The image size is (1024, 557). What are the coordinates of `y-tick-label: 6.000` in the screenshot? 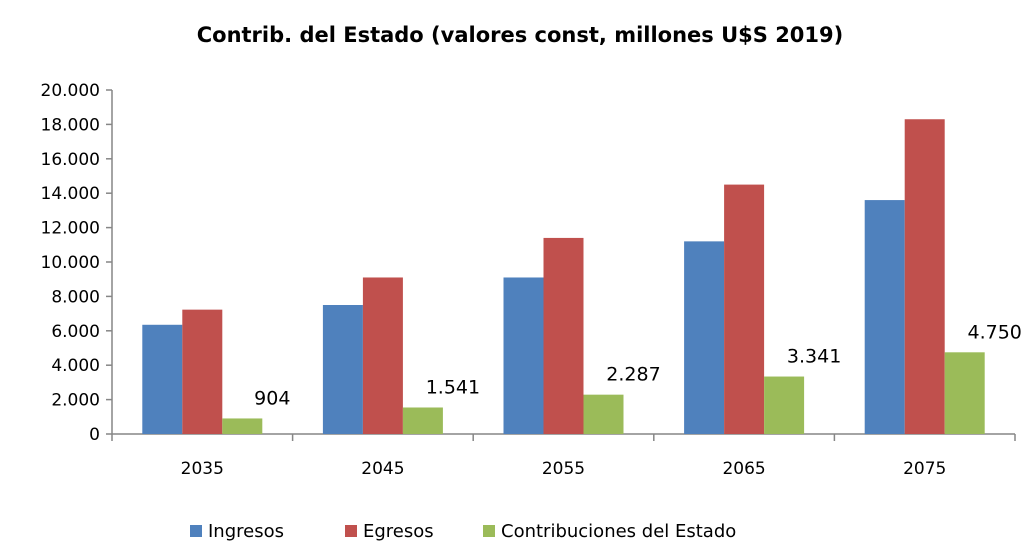 It's located at (75, 332).